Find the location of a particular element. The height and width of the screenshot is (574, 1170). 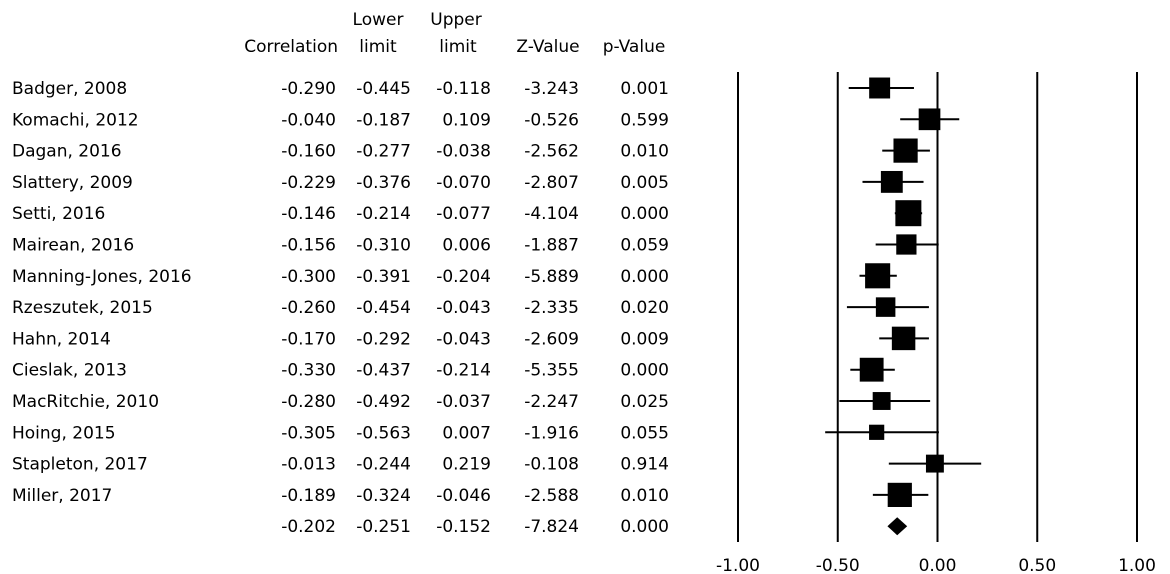

upper-limit-cell: -0.070 is located at coordinates (463, 183).